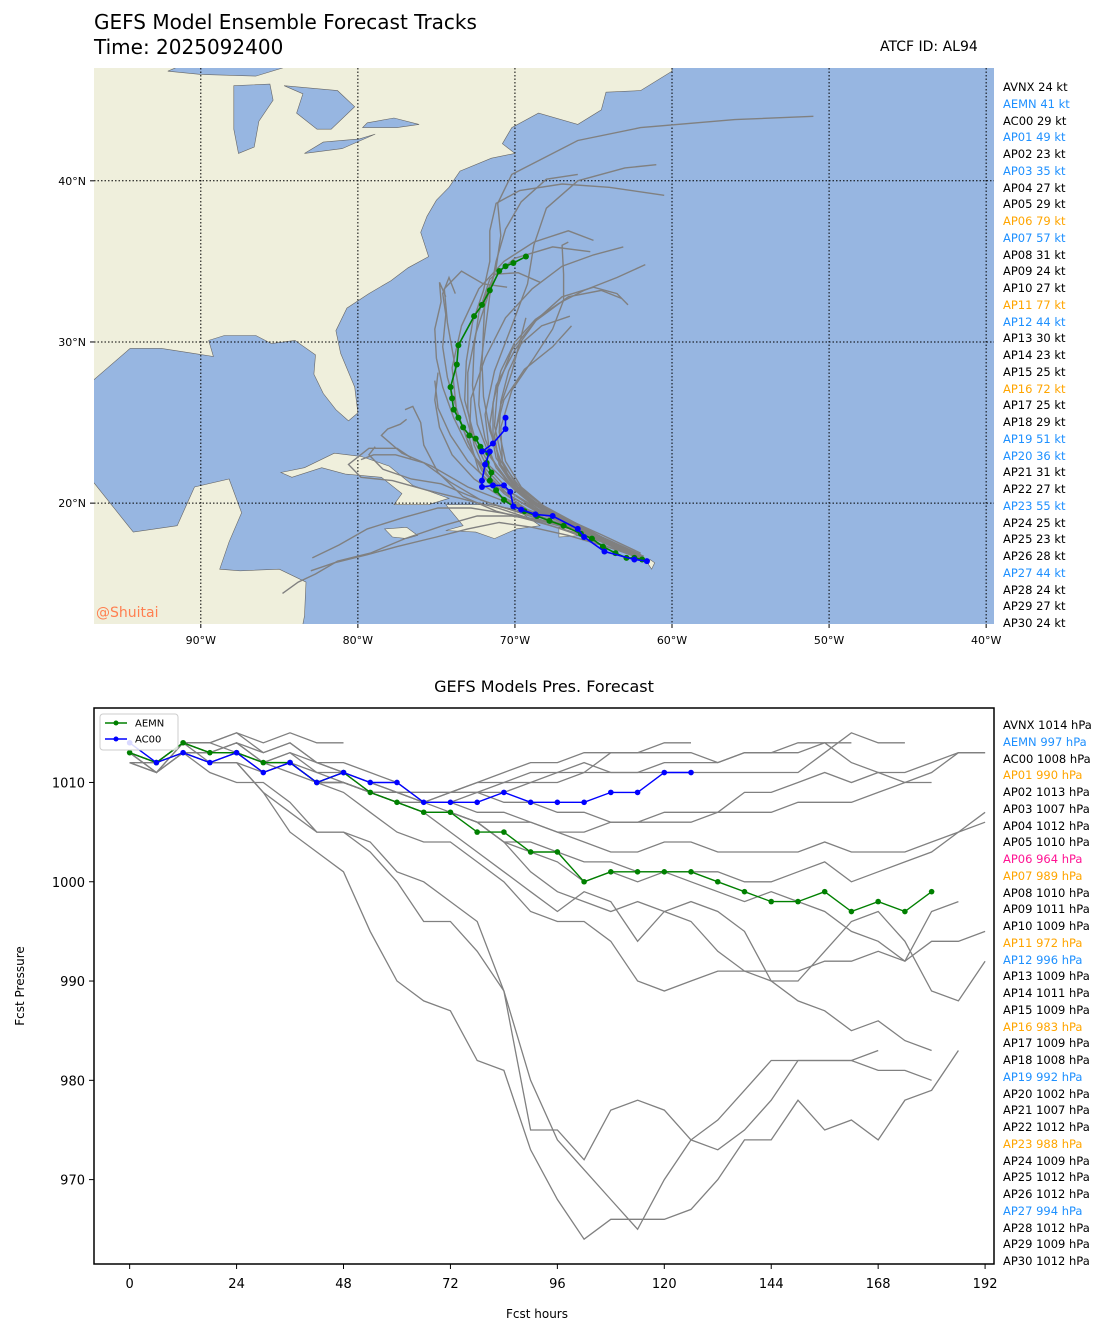 This screenshot has height=1335, width=1113. I want to click on lat-tick-label: 40°N, so click(72, 181).